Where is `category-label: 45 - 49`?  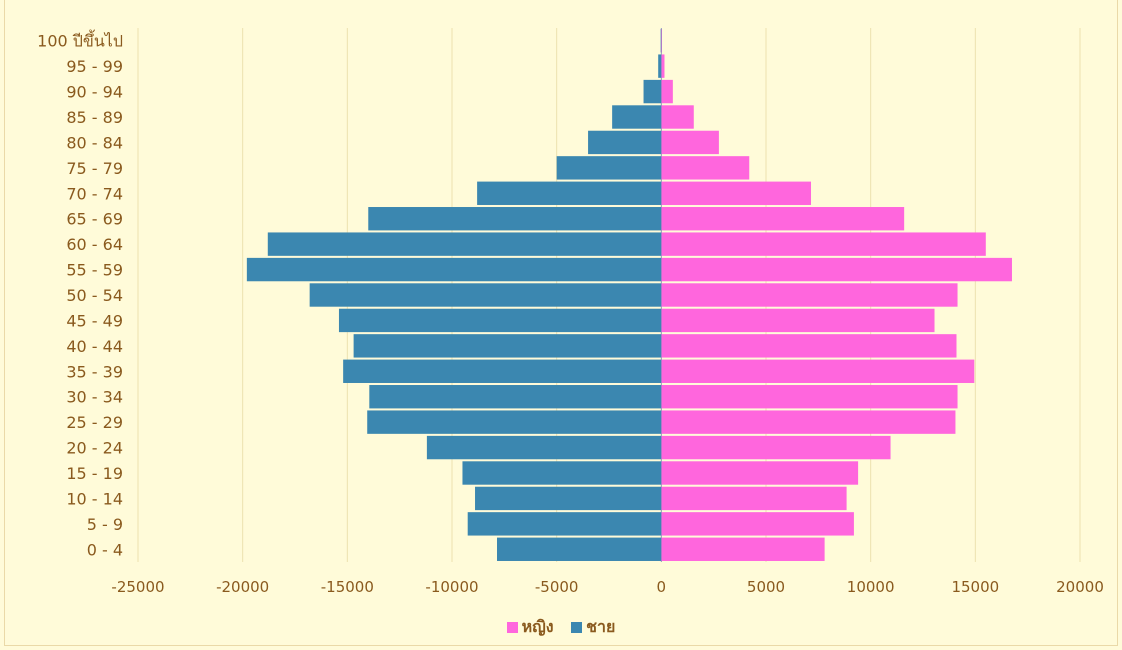 category-label: 45 - 49 is located at coordinates (94, 320).